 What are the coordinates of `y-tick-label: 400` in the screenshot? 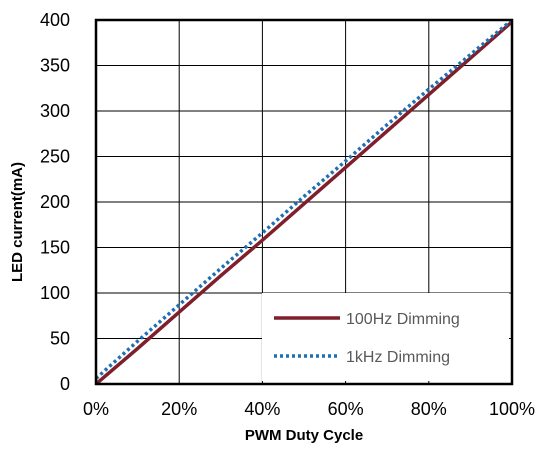 It's located at (55, 20).